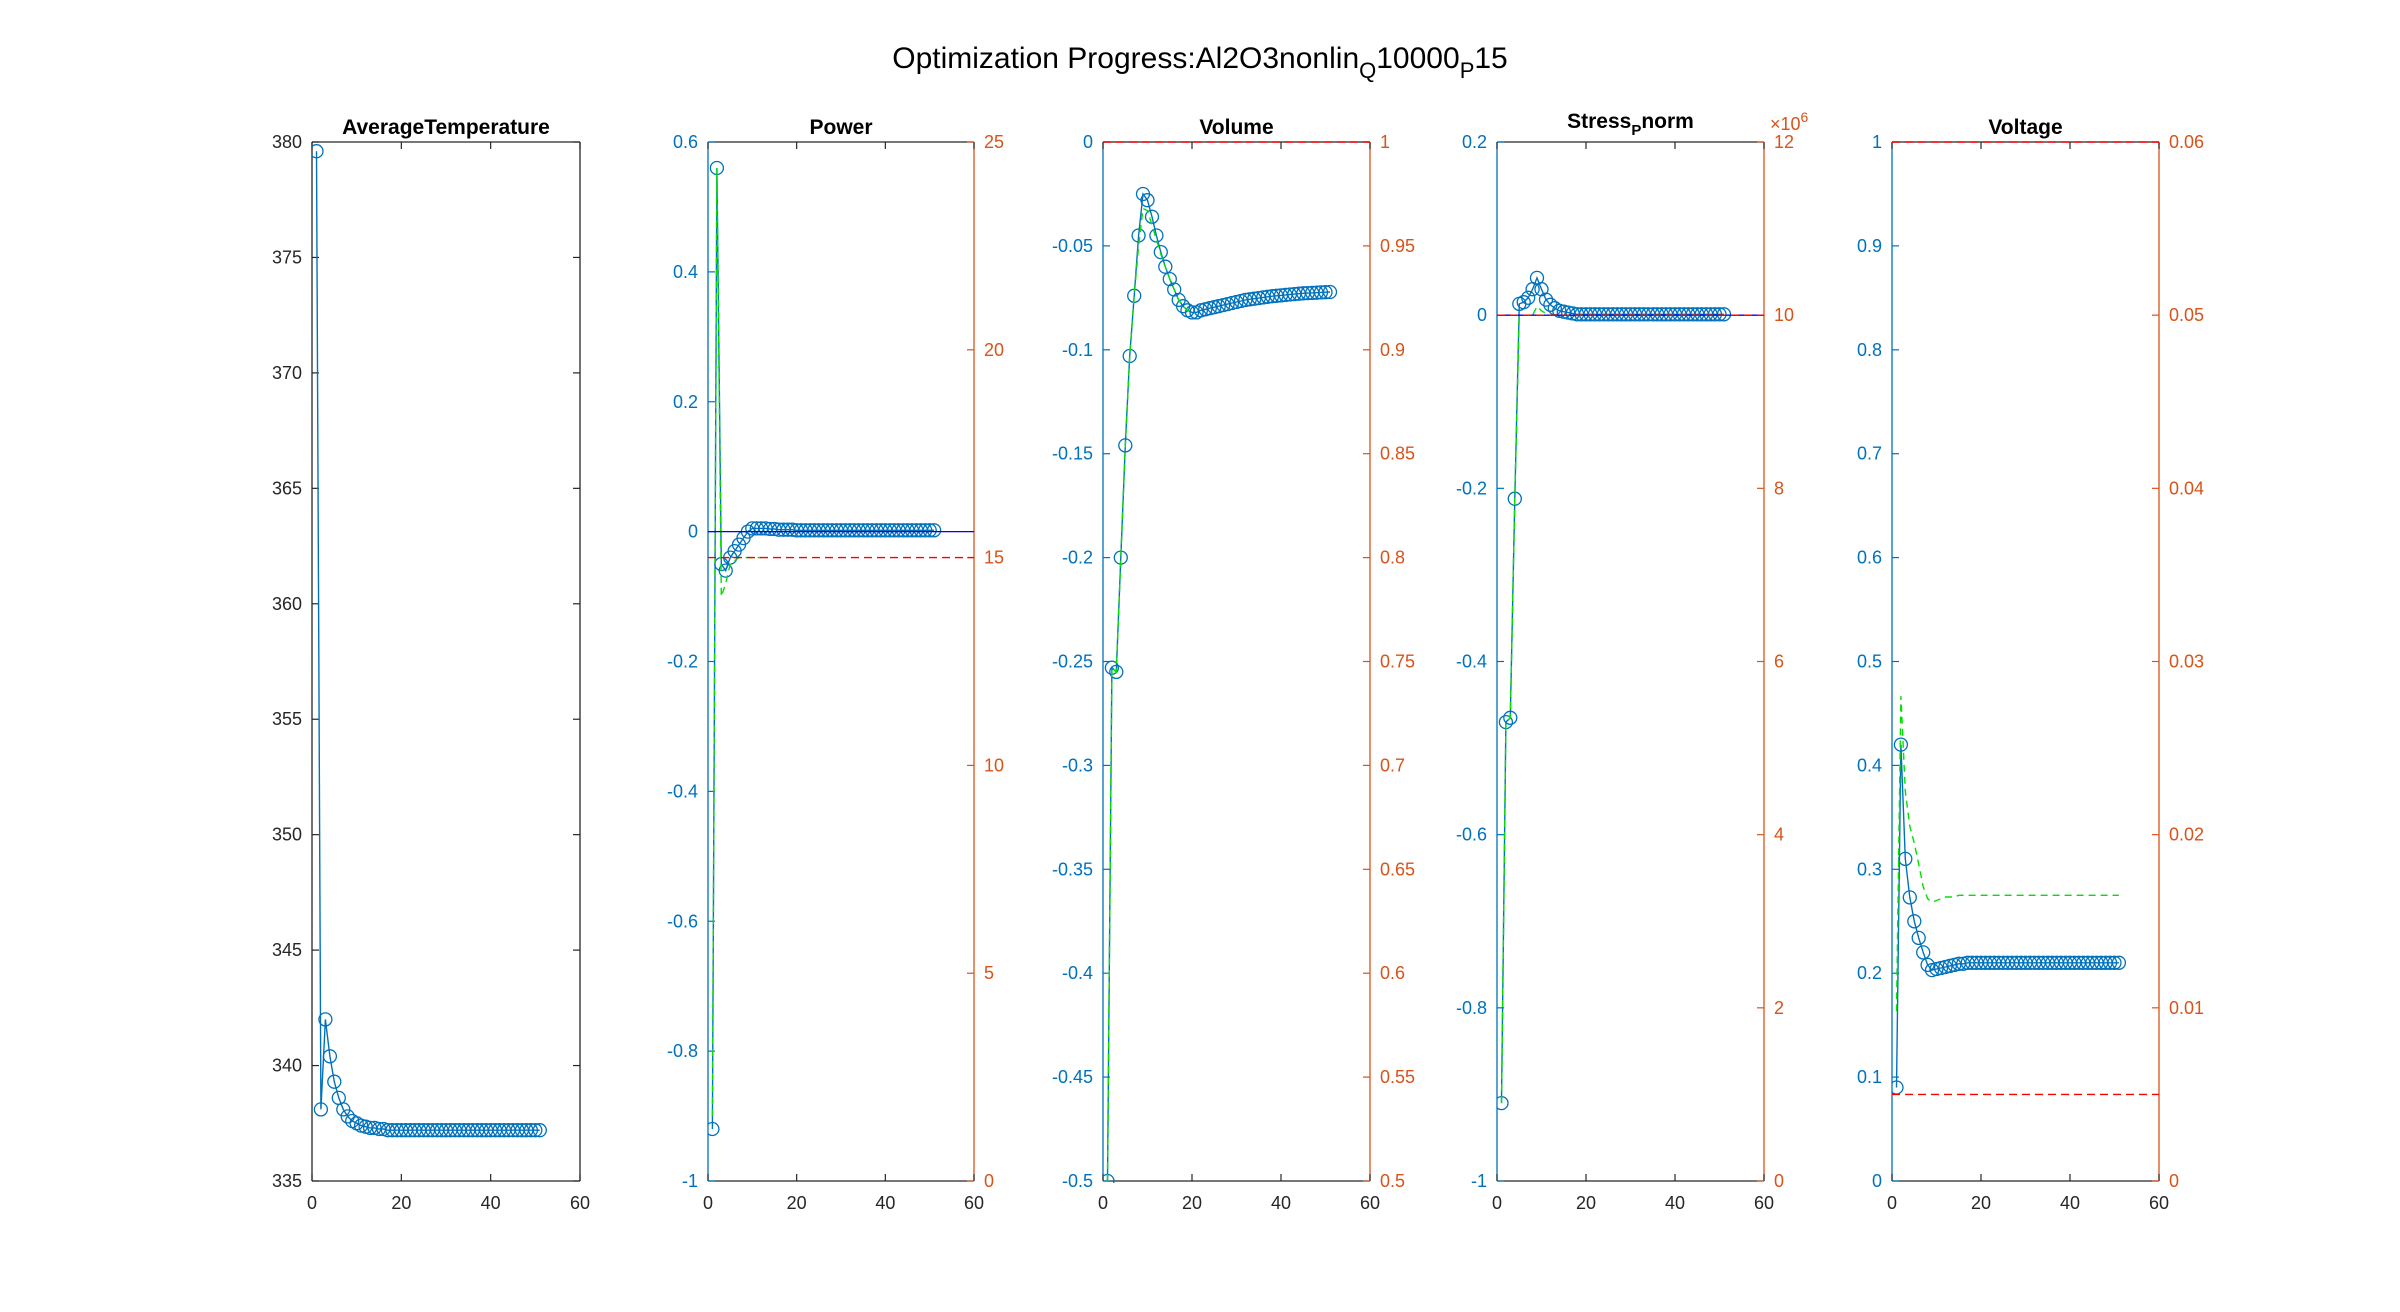 This screenshot has height=1312, width=2400. I want to click on subplot-title: Volume, so click(1236, 127).